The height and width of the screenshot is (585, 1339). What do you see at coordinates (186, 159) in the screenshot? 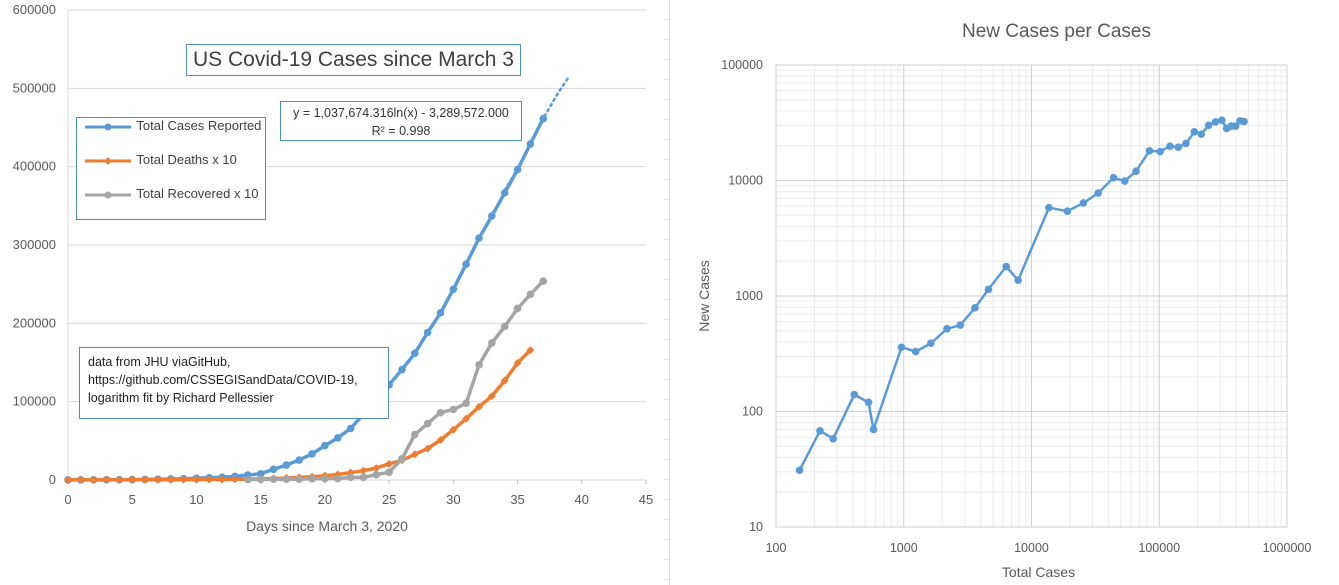
I see `legend-label-deaths: Total Deaths x 10` at bounding box center [186, 159].